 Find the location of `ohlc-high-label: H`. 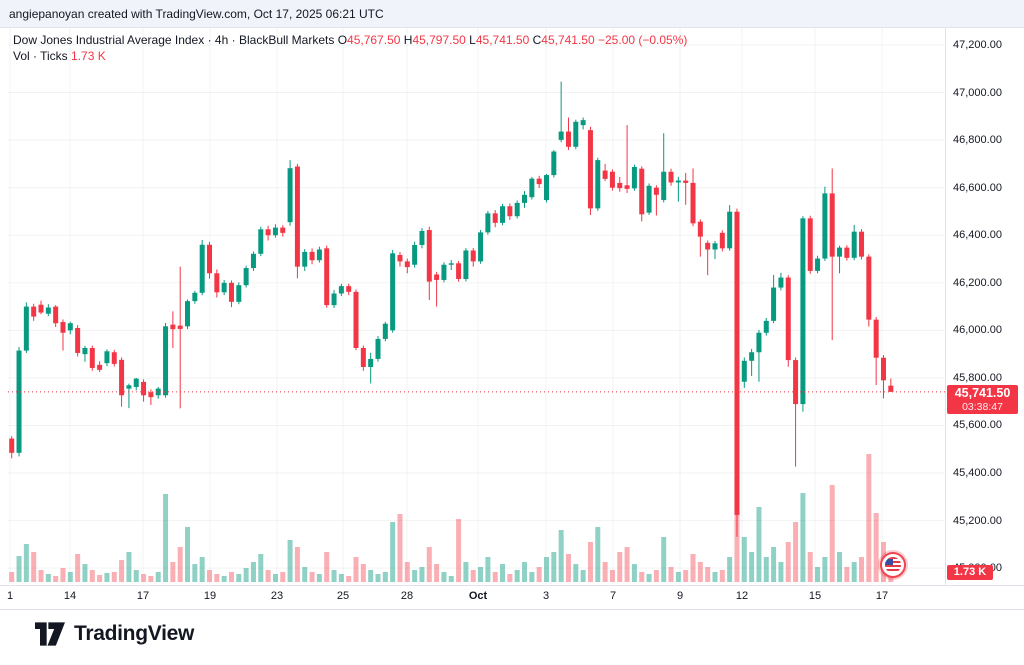

ohlc-high-label: H is located at coordinates (408, 40).